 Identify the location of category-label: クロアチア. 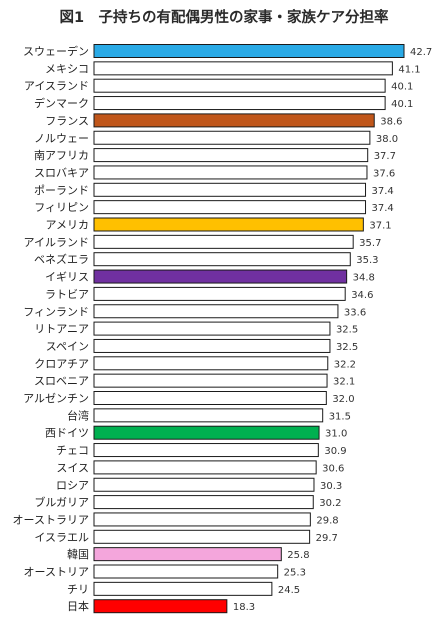
(61, 363).